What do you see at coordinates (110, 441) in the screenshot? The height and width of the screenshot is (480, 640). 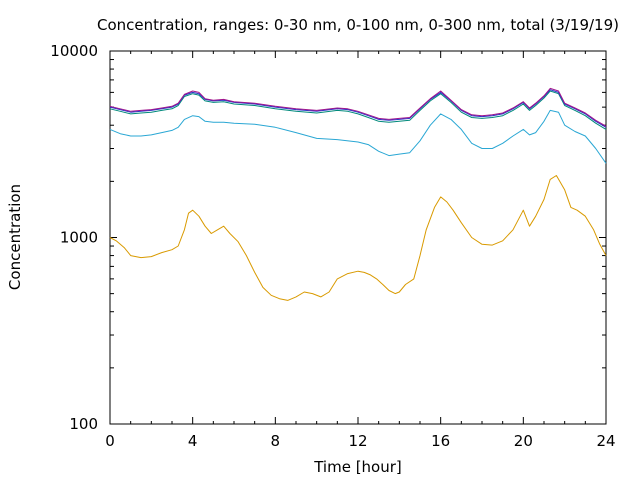 I see `x-tick-label: 0` at bounding box center [110, 441].